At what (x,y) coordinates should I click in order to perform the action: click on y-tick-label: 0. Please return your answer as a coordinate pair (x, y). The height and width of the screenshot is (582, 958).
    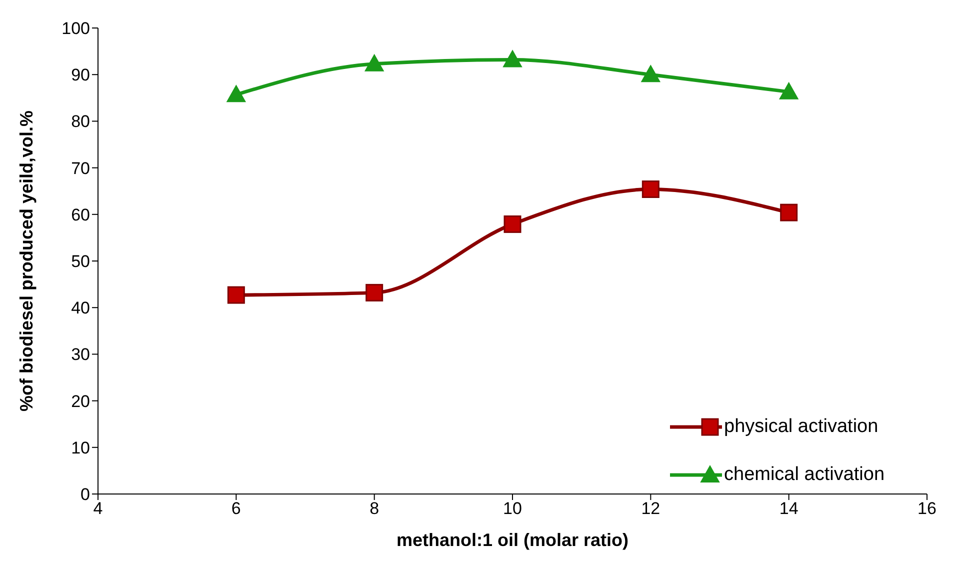
    Looking at the image, I should click on (85, 494).